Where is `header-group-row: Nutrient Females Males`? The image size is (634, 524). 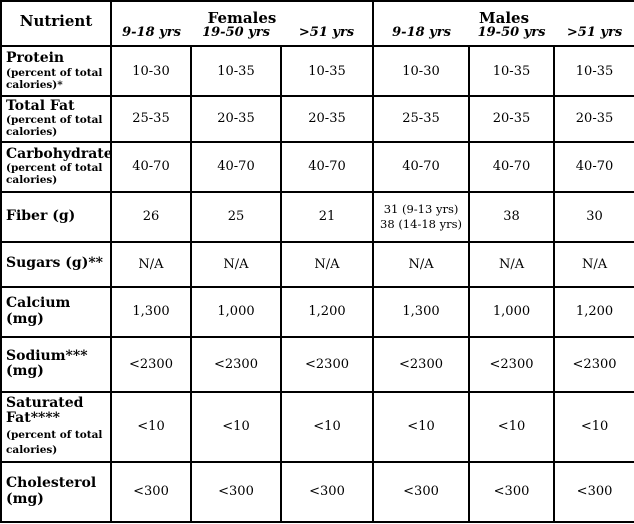
header-group-row: Nutrient Females Males is located at coordinates (317, 23).